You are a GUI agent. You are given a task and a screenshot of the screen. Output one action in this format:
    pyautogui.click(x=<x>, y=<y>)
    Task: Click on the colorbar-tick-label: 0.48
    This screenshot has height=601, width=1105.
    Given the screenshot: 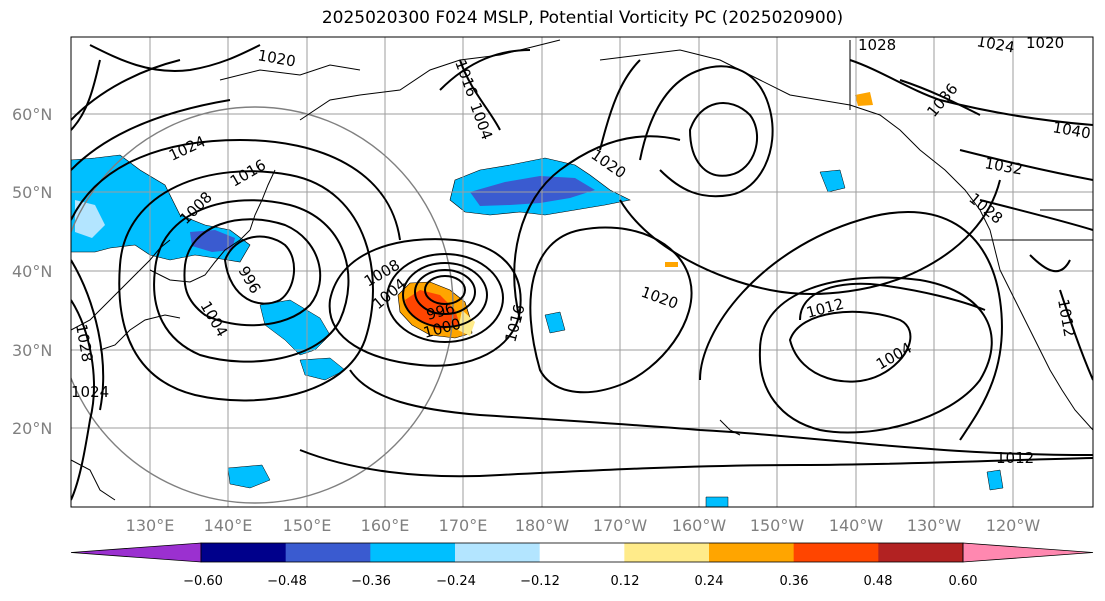 What is the action you would take?
    pyautogui.click(x=878, y=581)
    